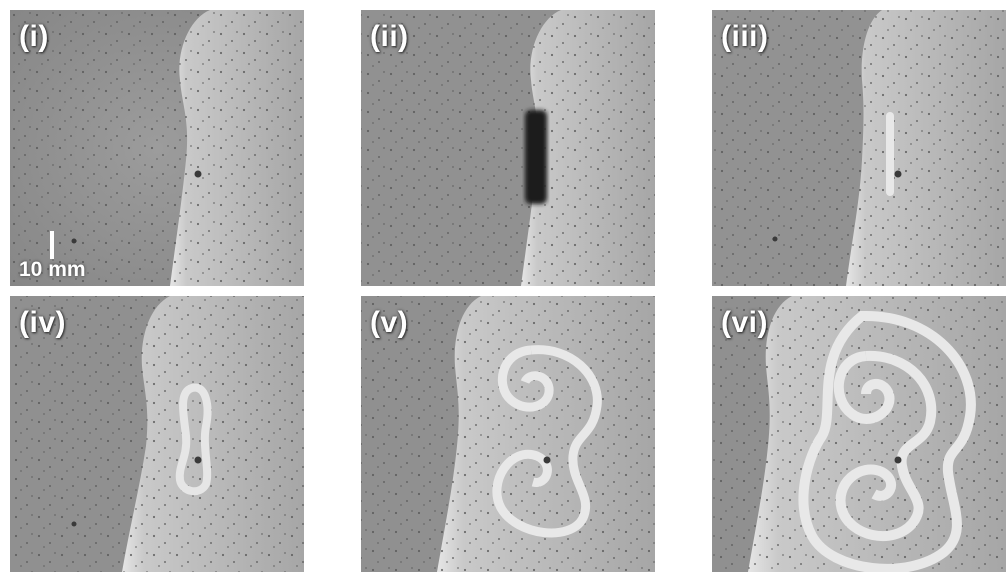 The width and height of the screenshot is (1007, 574). What do you see at coordinates (890, 154) in the screenshot?
I see `bright-streak` at bounding box center [890, 154].